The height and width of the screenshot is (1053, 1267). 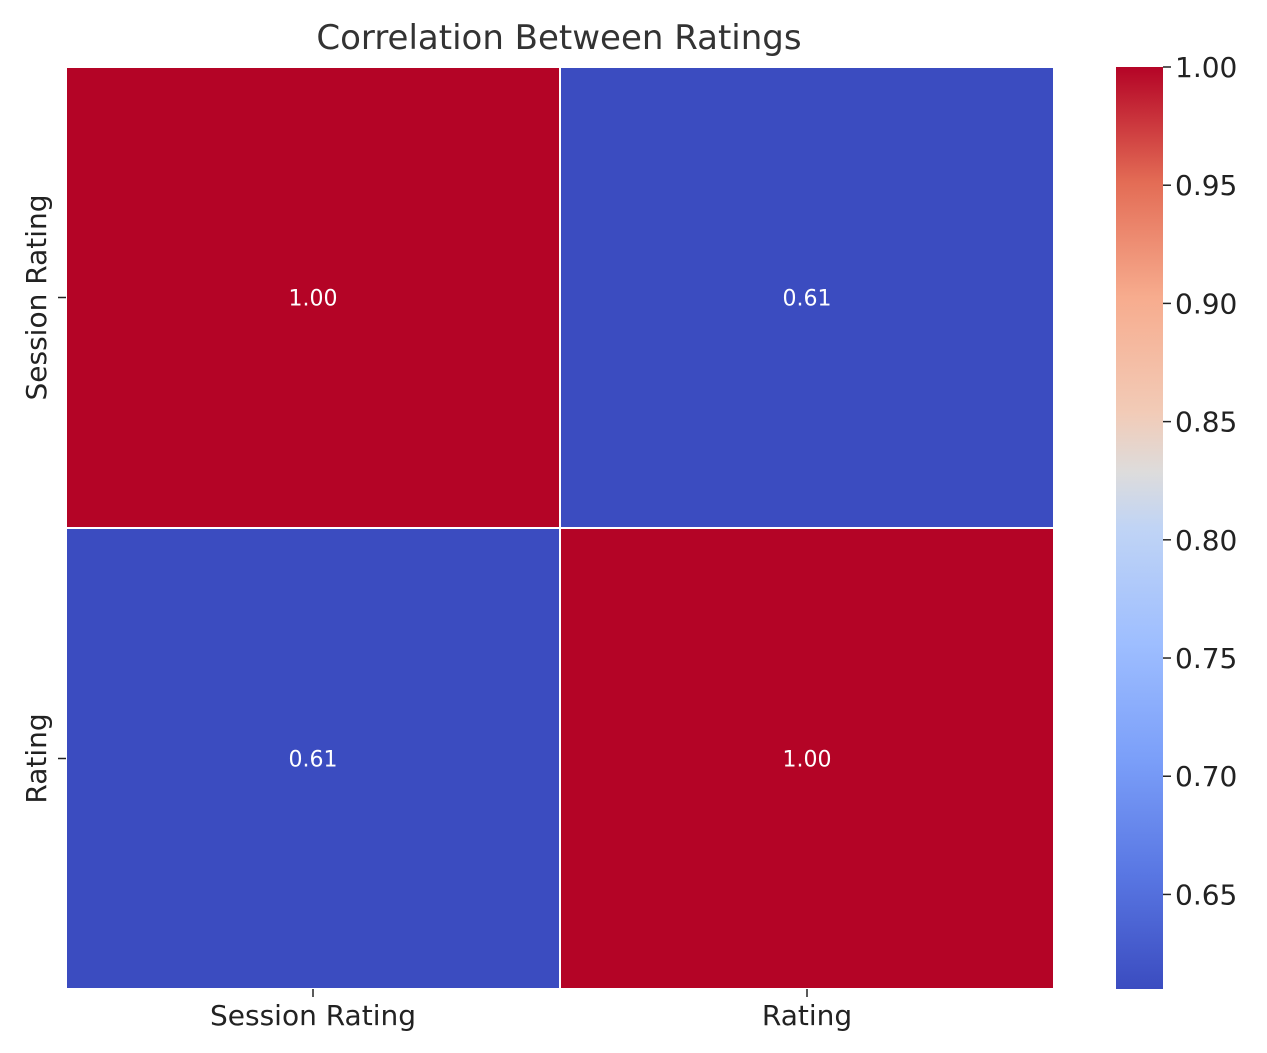 What do you see at coordinates (1176, 520) in the screenshot?
I see `colorbar: 0.65 0.70 0.75 0.80 0.85 0.90 0.95 1.00` at bounding box center [1176, 520].